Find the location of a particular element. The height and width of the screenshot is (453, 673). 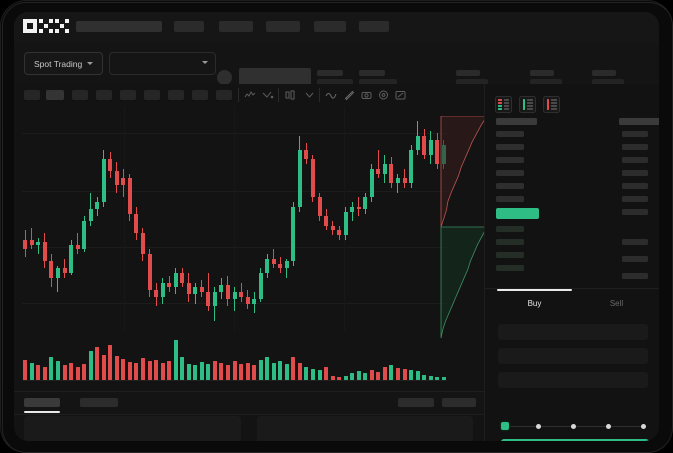

timeframe-15m is located at coordinates (80, 95).